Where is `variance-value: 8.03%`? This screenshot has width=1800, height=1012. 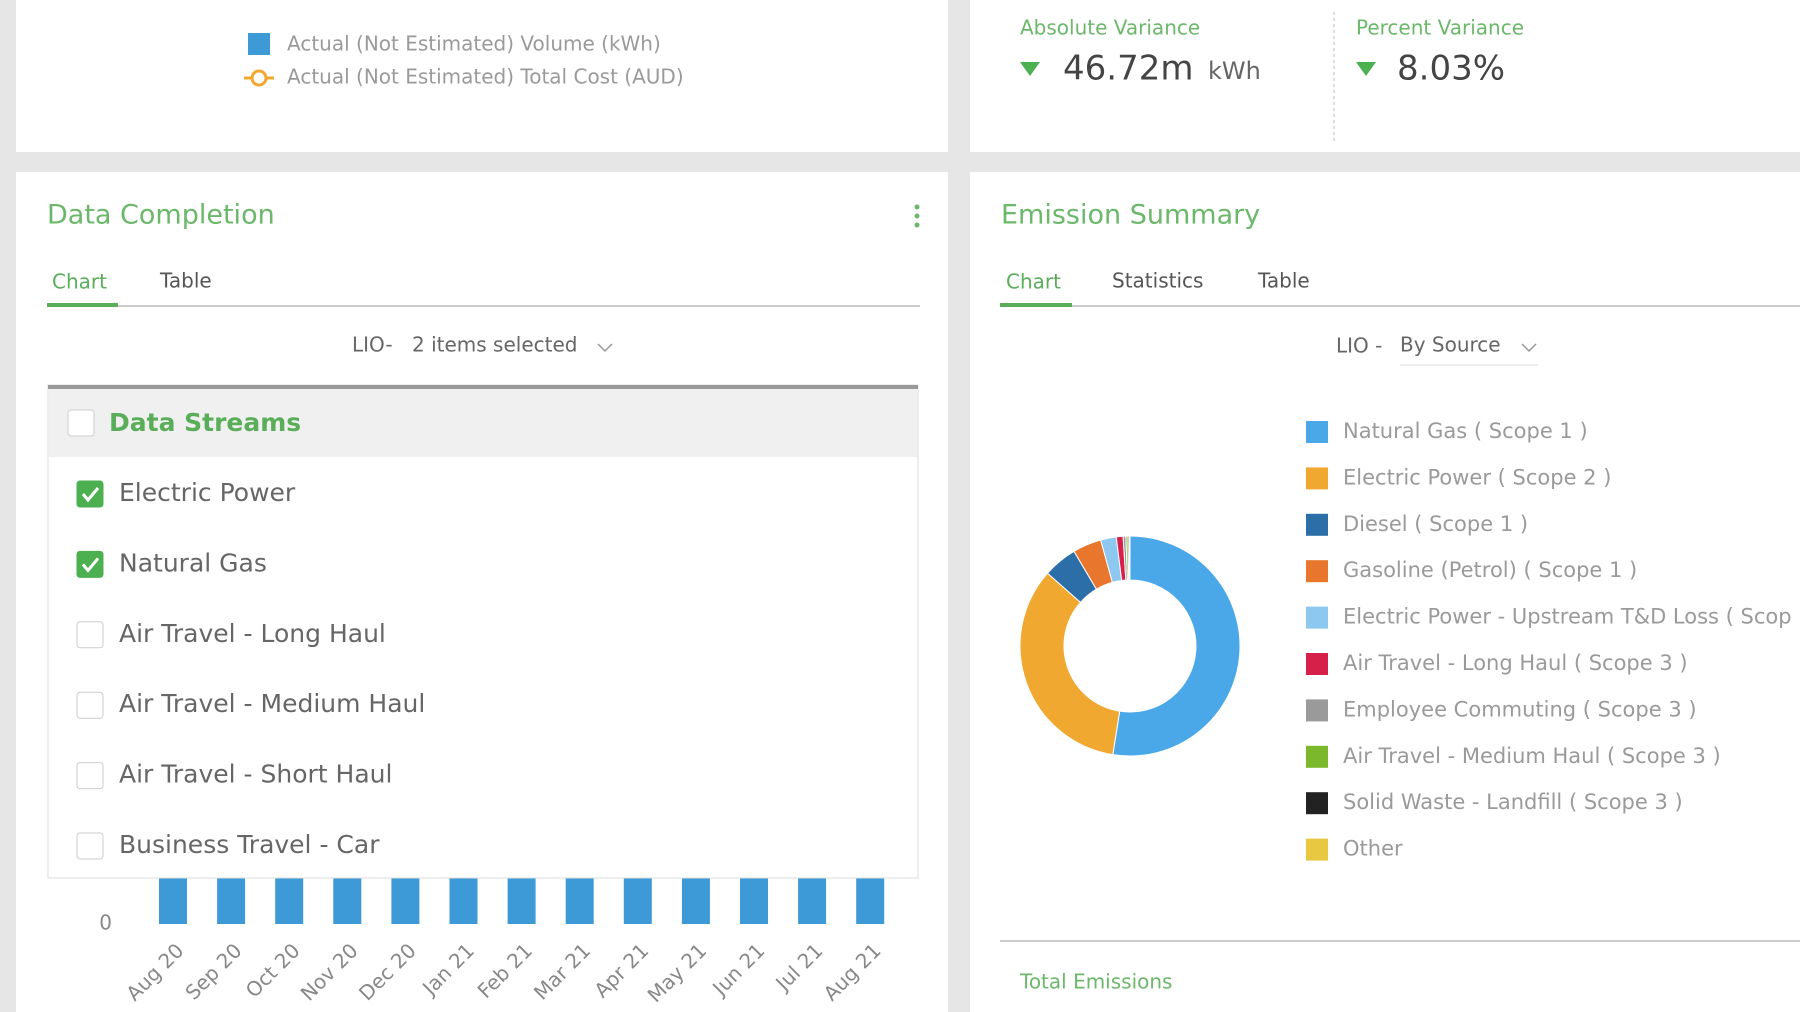
variance-value: 8.03% is located at coordinates (1451, 69).